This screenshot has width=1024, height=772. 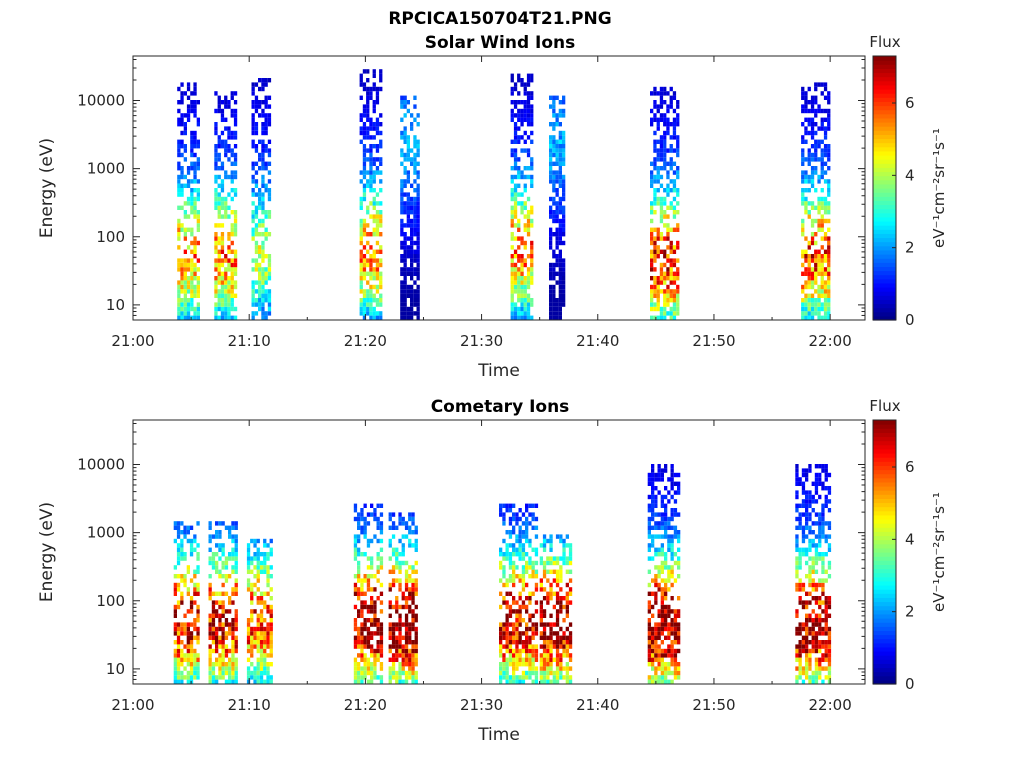 What do you see at coordinates (365, 705) in the screenshot?
I see `x-tick-label: 21:20` at bounding box center [365, 705].